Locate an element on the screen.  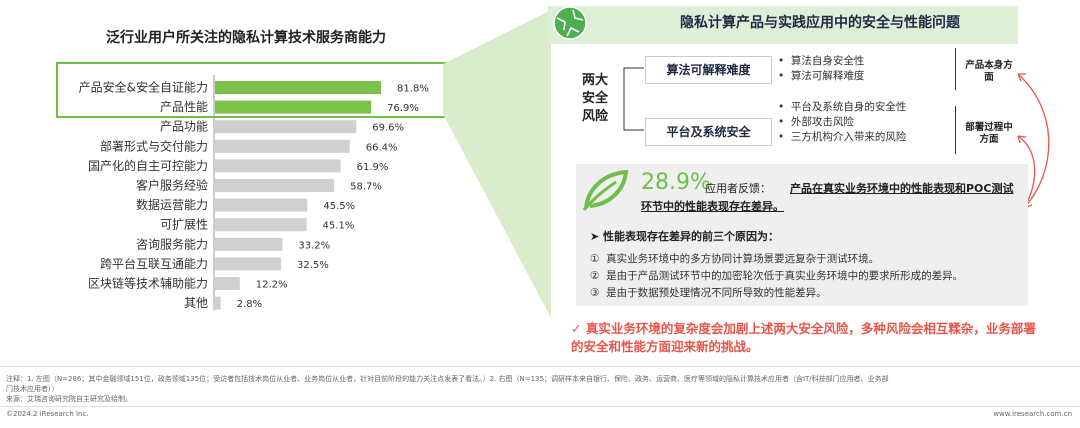
category-label: 产品性能 is located at coordinates (184, 107).